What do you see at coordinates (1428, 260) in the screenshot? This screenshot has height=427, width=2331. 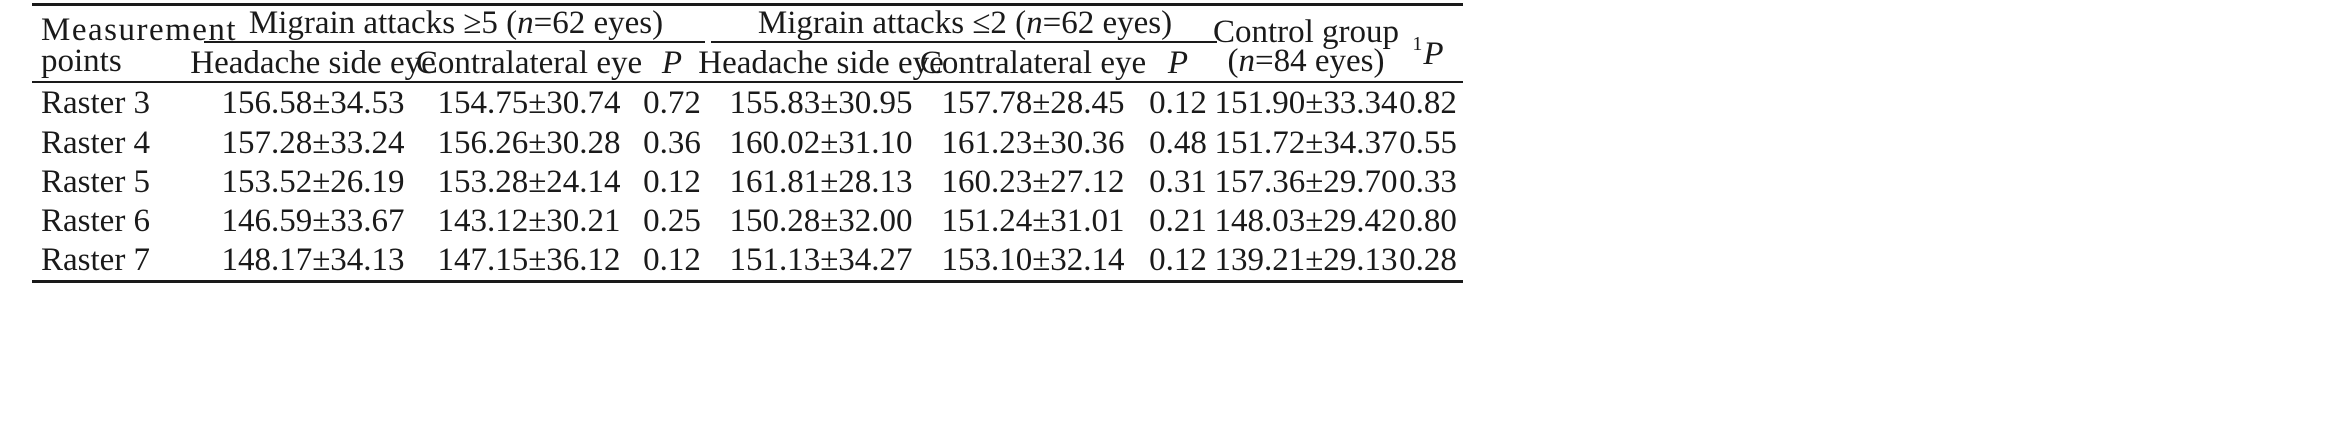 I see `cell-p1: 0.28` at bounding box center [1428, 260].